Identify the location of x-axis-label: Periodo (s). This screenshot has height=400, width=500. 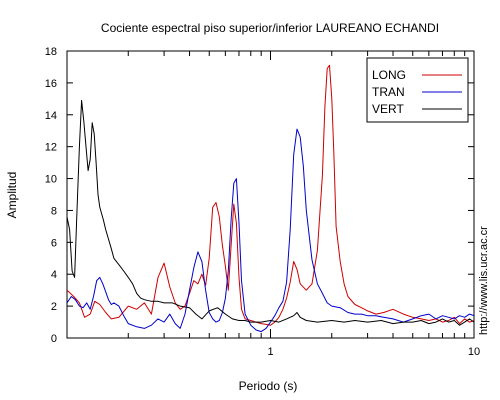
(268, 386).